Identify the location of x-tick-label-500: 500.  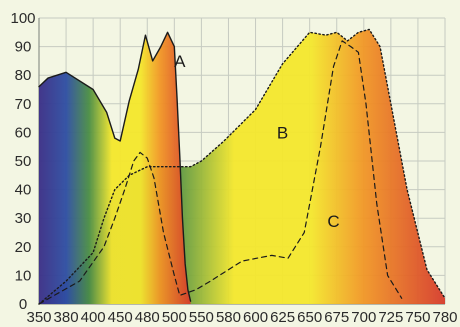
(174, 317).